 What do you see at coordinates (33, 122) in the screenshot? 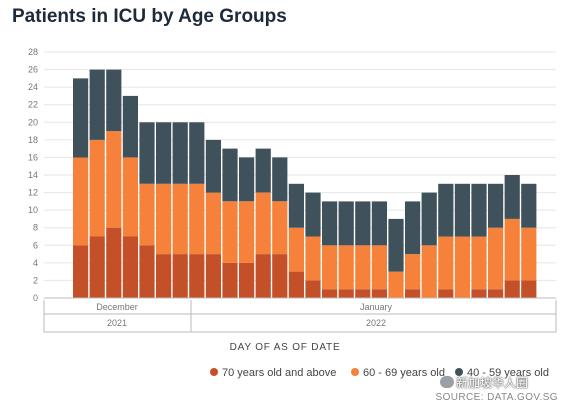
I see `y-tick-label: 20` at bounding box center [33, 122].